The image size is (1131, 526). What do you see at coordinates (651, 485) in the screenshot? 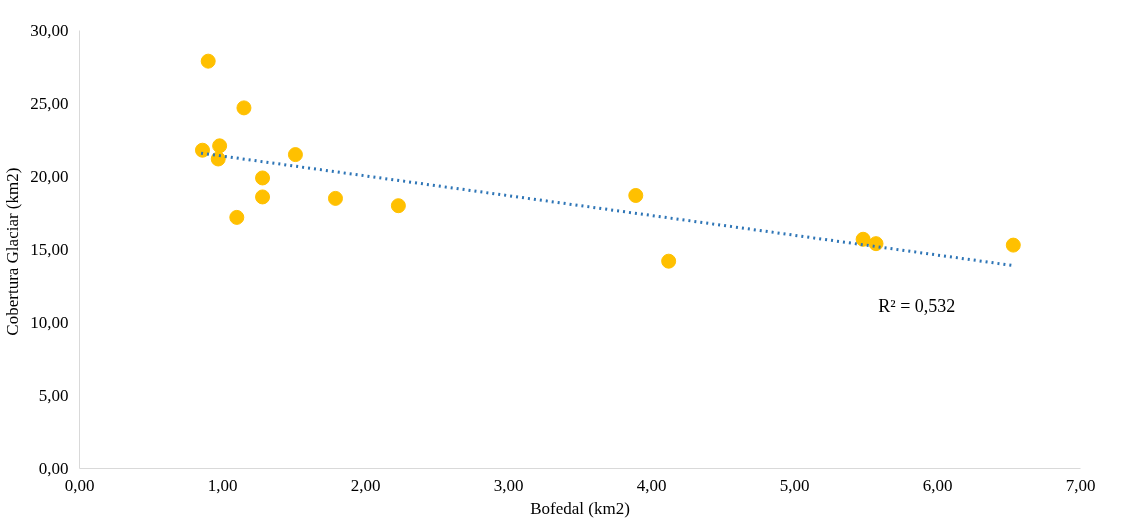
I see `x-tick-label: 4,00` at bounding box center [651, 485].